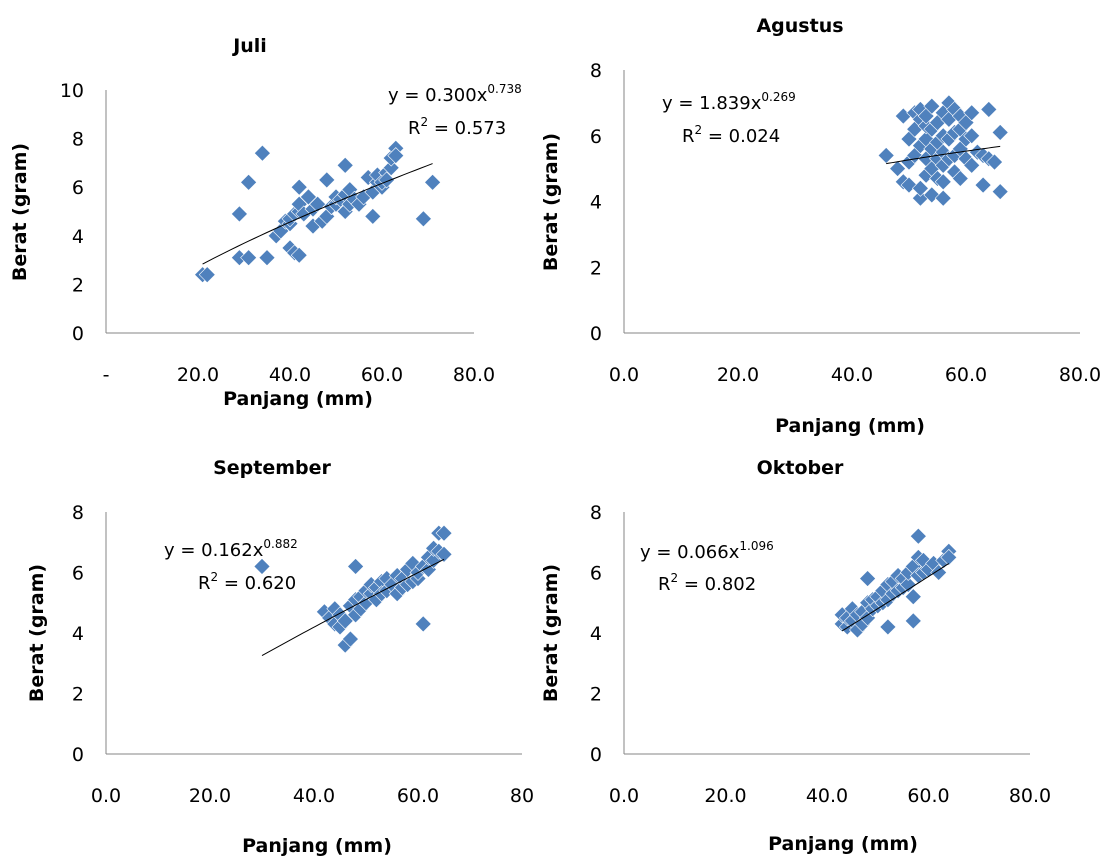 This screenshot has width=1107, height=861. I want to click on chart-title: Agustus, so click(799, 26).